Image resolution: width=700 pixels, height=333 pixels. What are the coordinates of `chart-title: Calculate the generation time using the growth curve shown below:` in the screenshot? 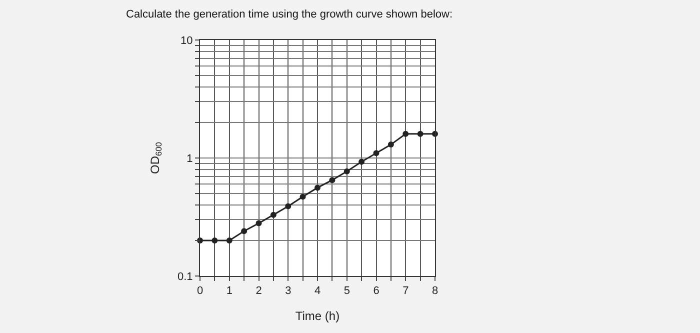 It's located at (289, 14).